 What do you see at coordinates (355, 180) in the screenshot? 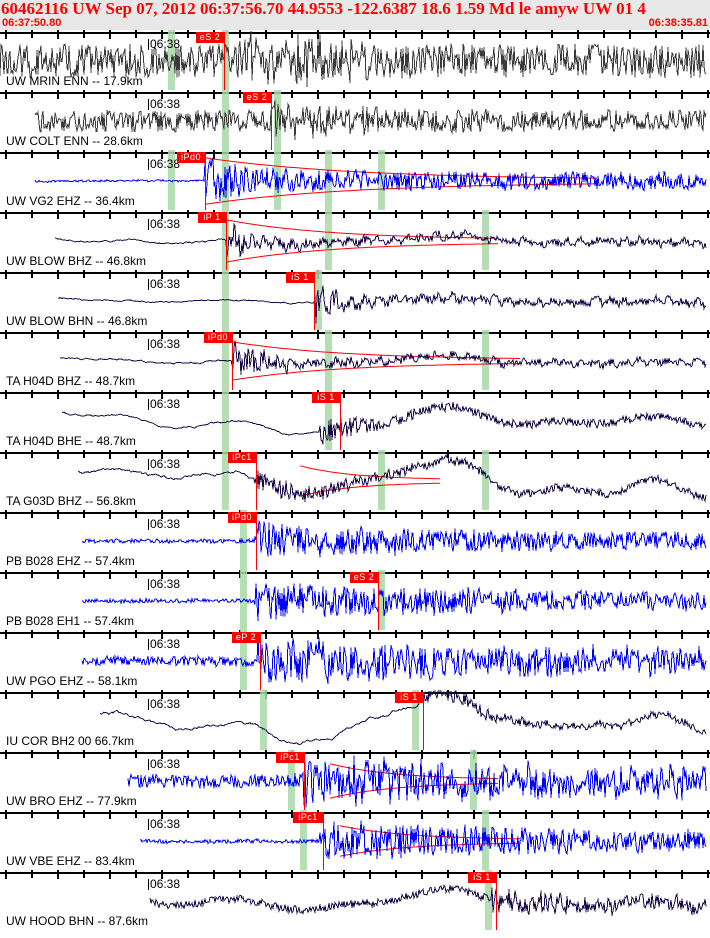
I see `trace-panel: 06:38 iPd0 UW VG2 EHZ -- 36.4km` at bounding box center [355, 180].